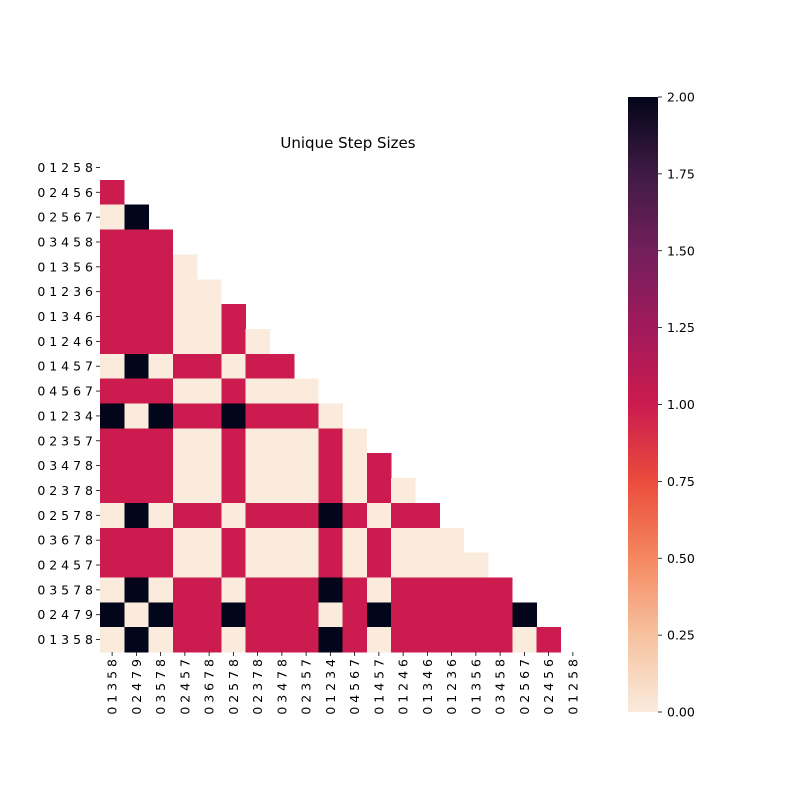 The width and height of the screenshot is (800, 800). Describe the element at coordinates (282, 615) in the screenshot. I see `cell-r18-c7` at that location.